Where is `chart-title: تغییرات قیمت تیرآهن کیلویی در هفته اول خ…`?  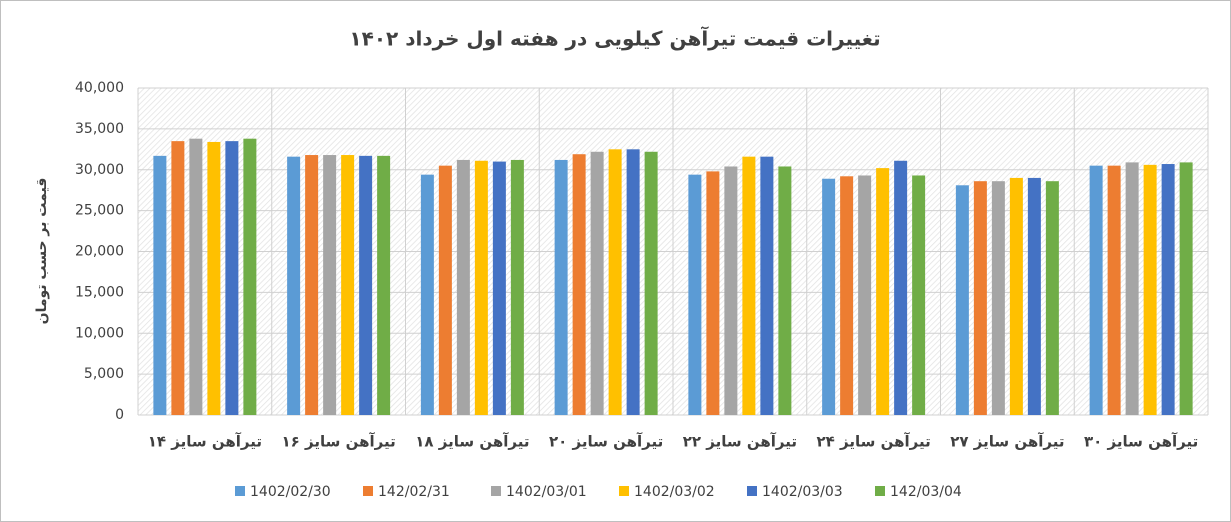
chart-title: تغییرات قیمت تیرآهن کیلویی در هفته اول خ… is located at coordinates (614, 38).